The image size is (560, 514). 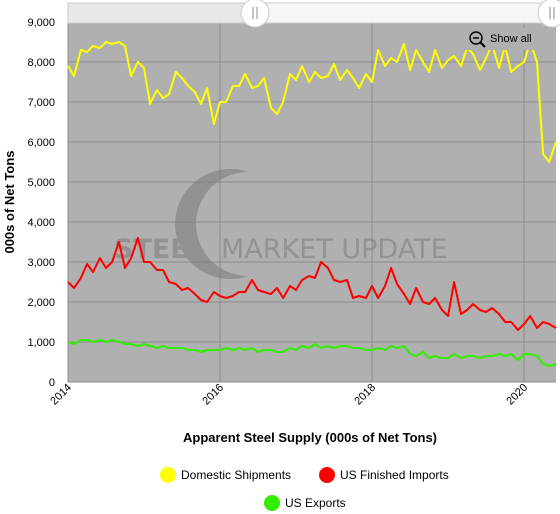 What do you see at coordinates (41, 103) in the screenshot?
I see `y-tick-label: 7,000` at bounding box center [41, 103].